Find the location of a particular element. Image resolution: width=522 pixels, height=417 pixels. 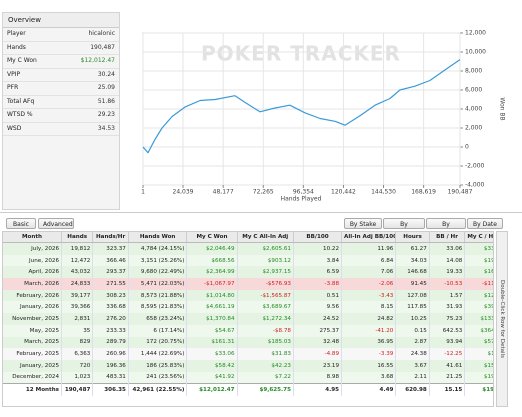

table-cell: 0.15 is located at coordinates (412, 330).